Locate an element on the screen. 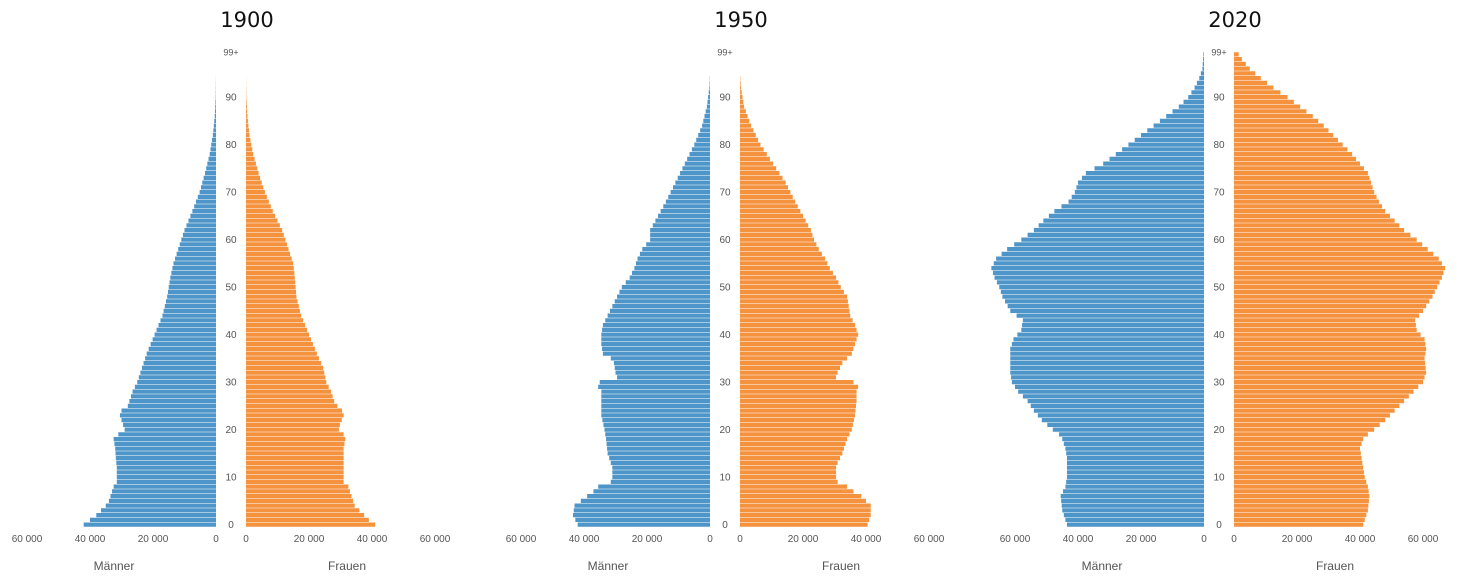  male-axis-label: Männer is located at coordinates (1102, 566).